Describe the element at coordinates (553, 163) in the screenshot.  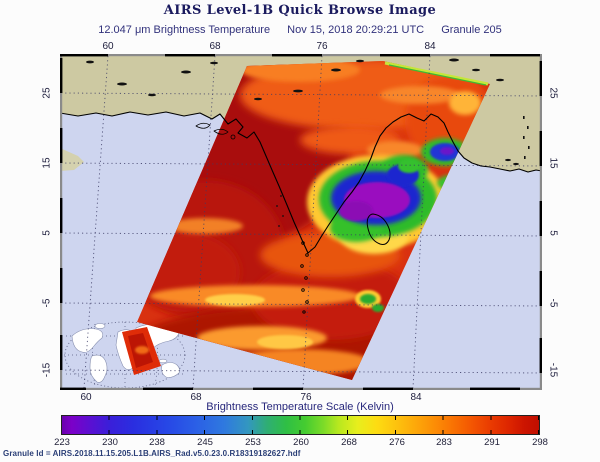
I see `lat-tick-right-15: 15` at that location.